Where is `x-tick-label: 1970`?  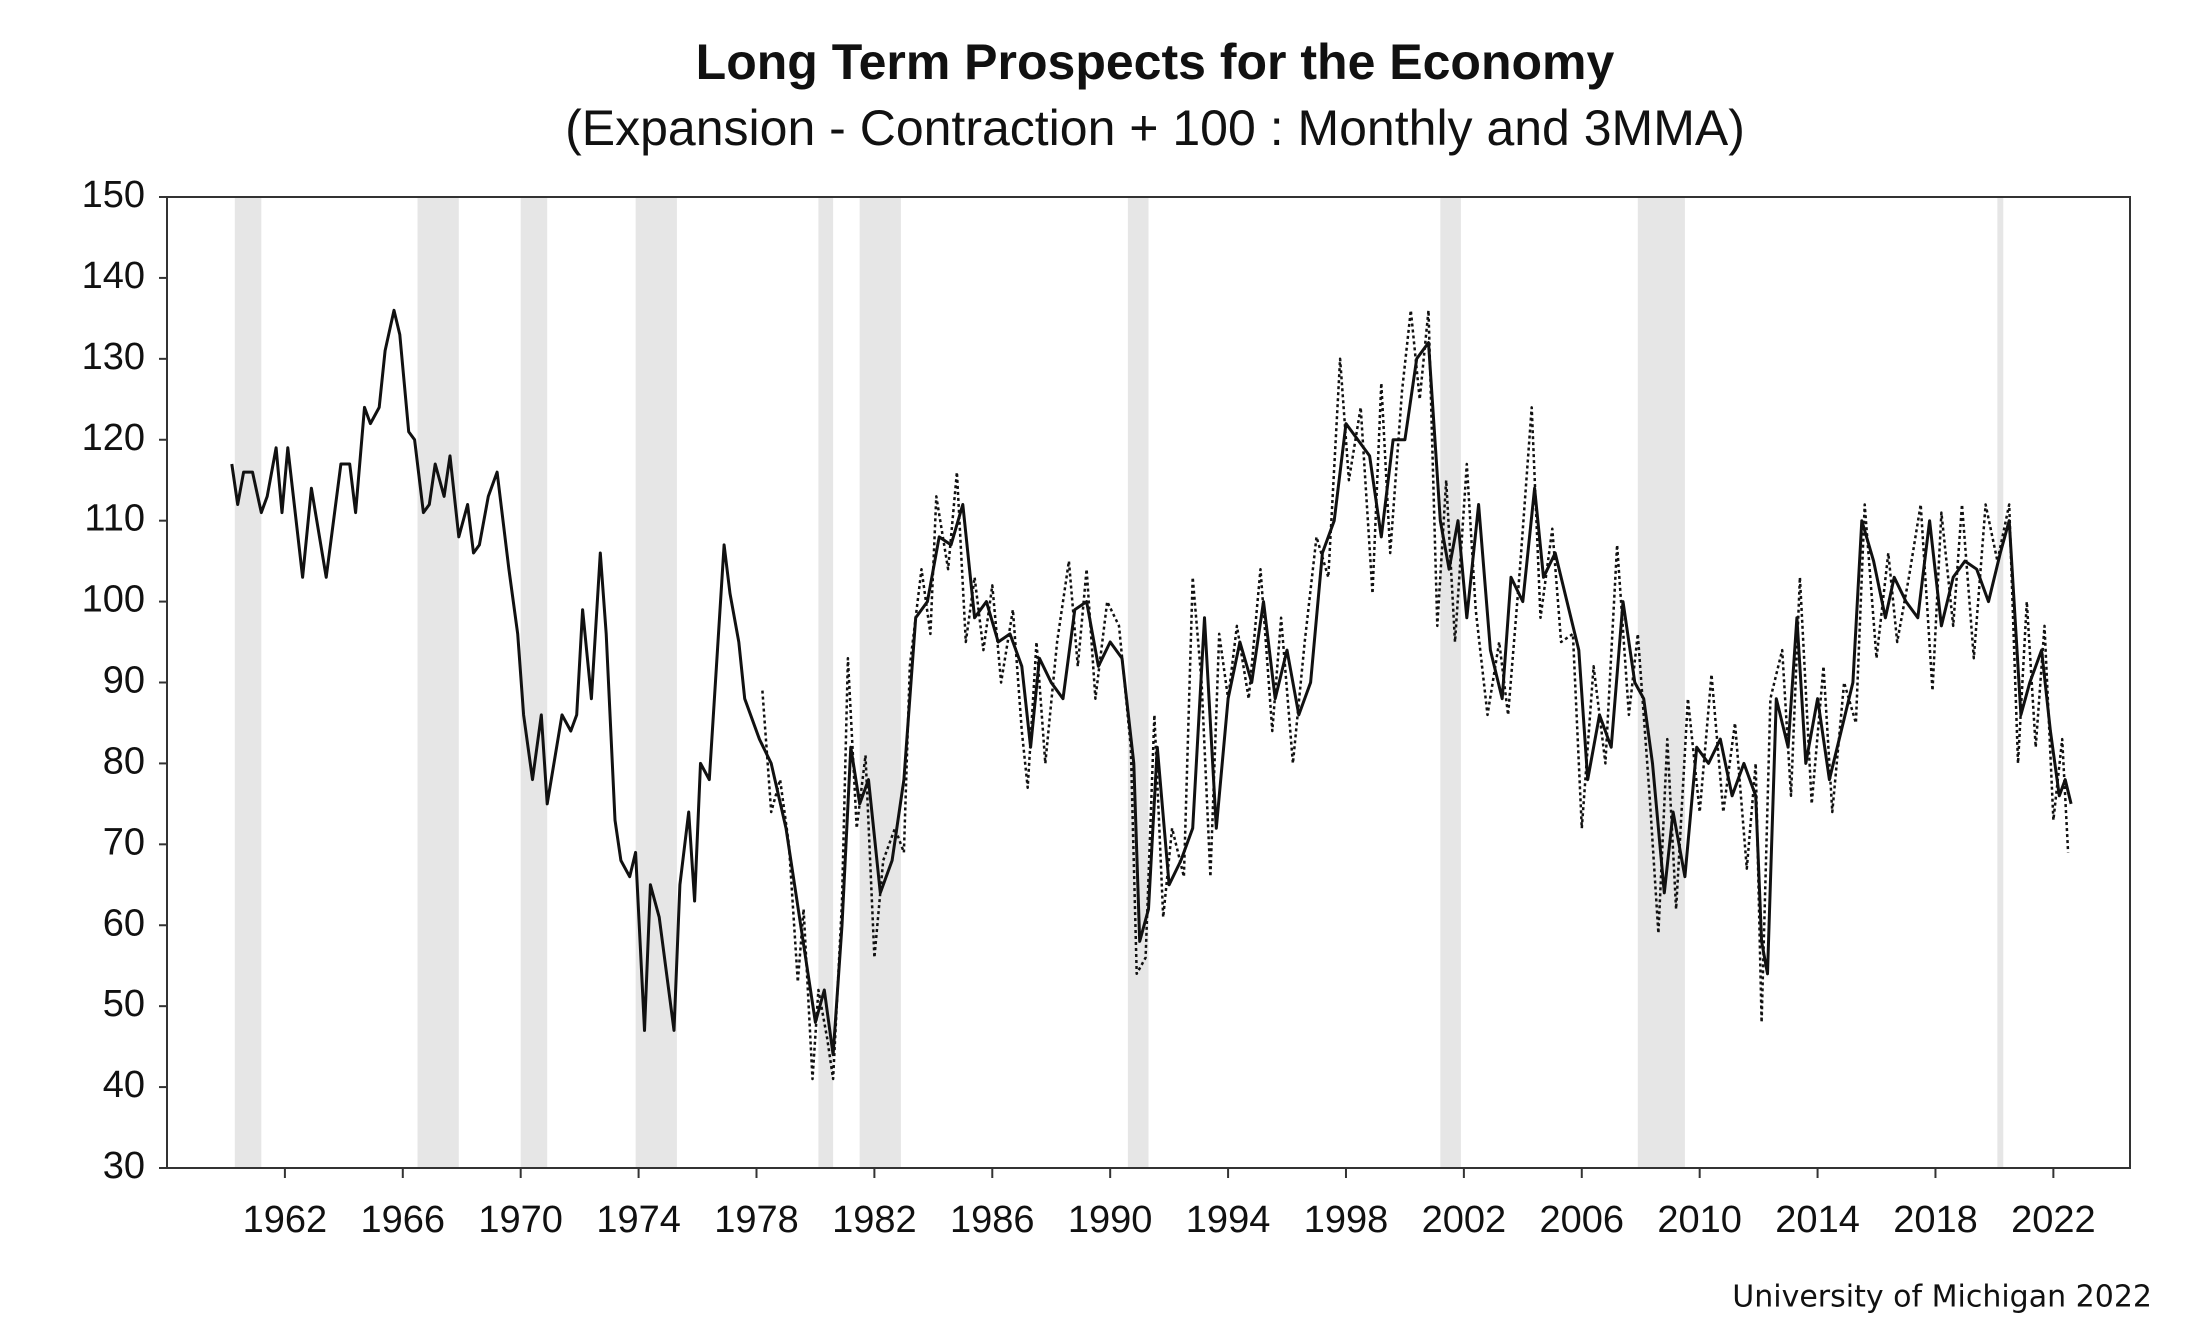 x-tick-label: 1970 is located at coordinates (520, 1220).